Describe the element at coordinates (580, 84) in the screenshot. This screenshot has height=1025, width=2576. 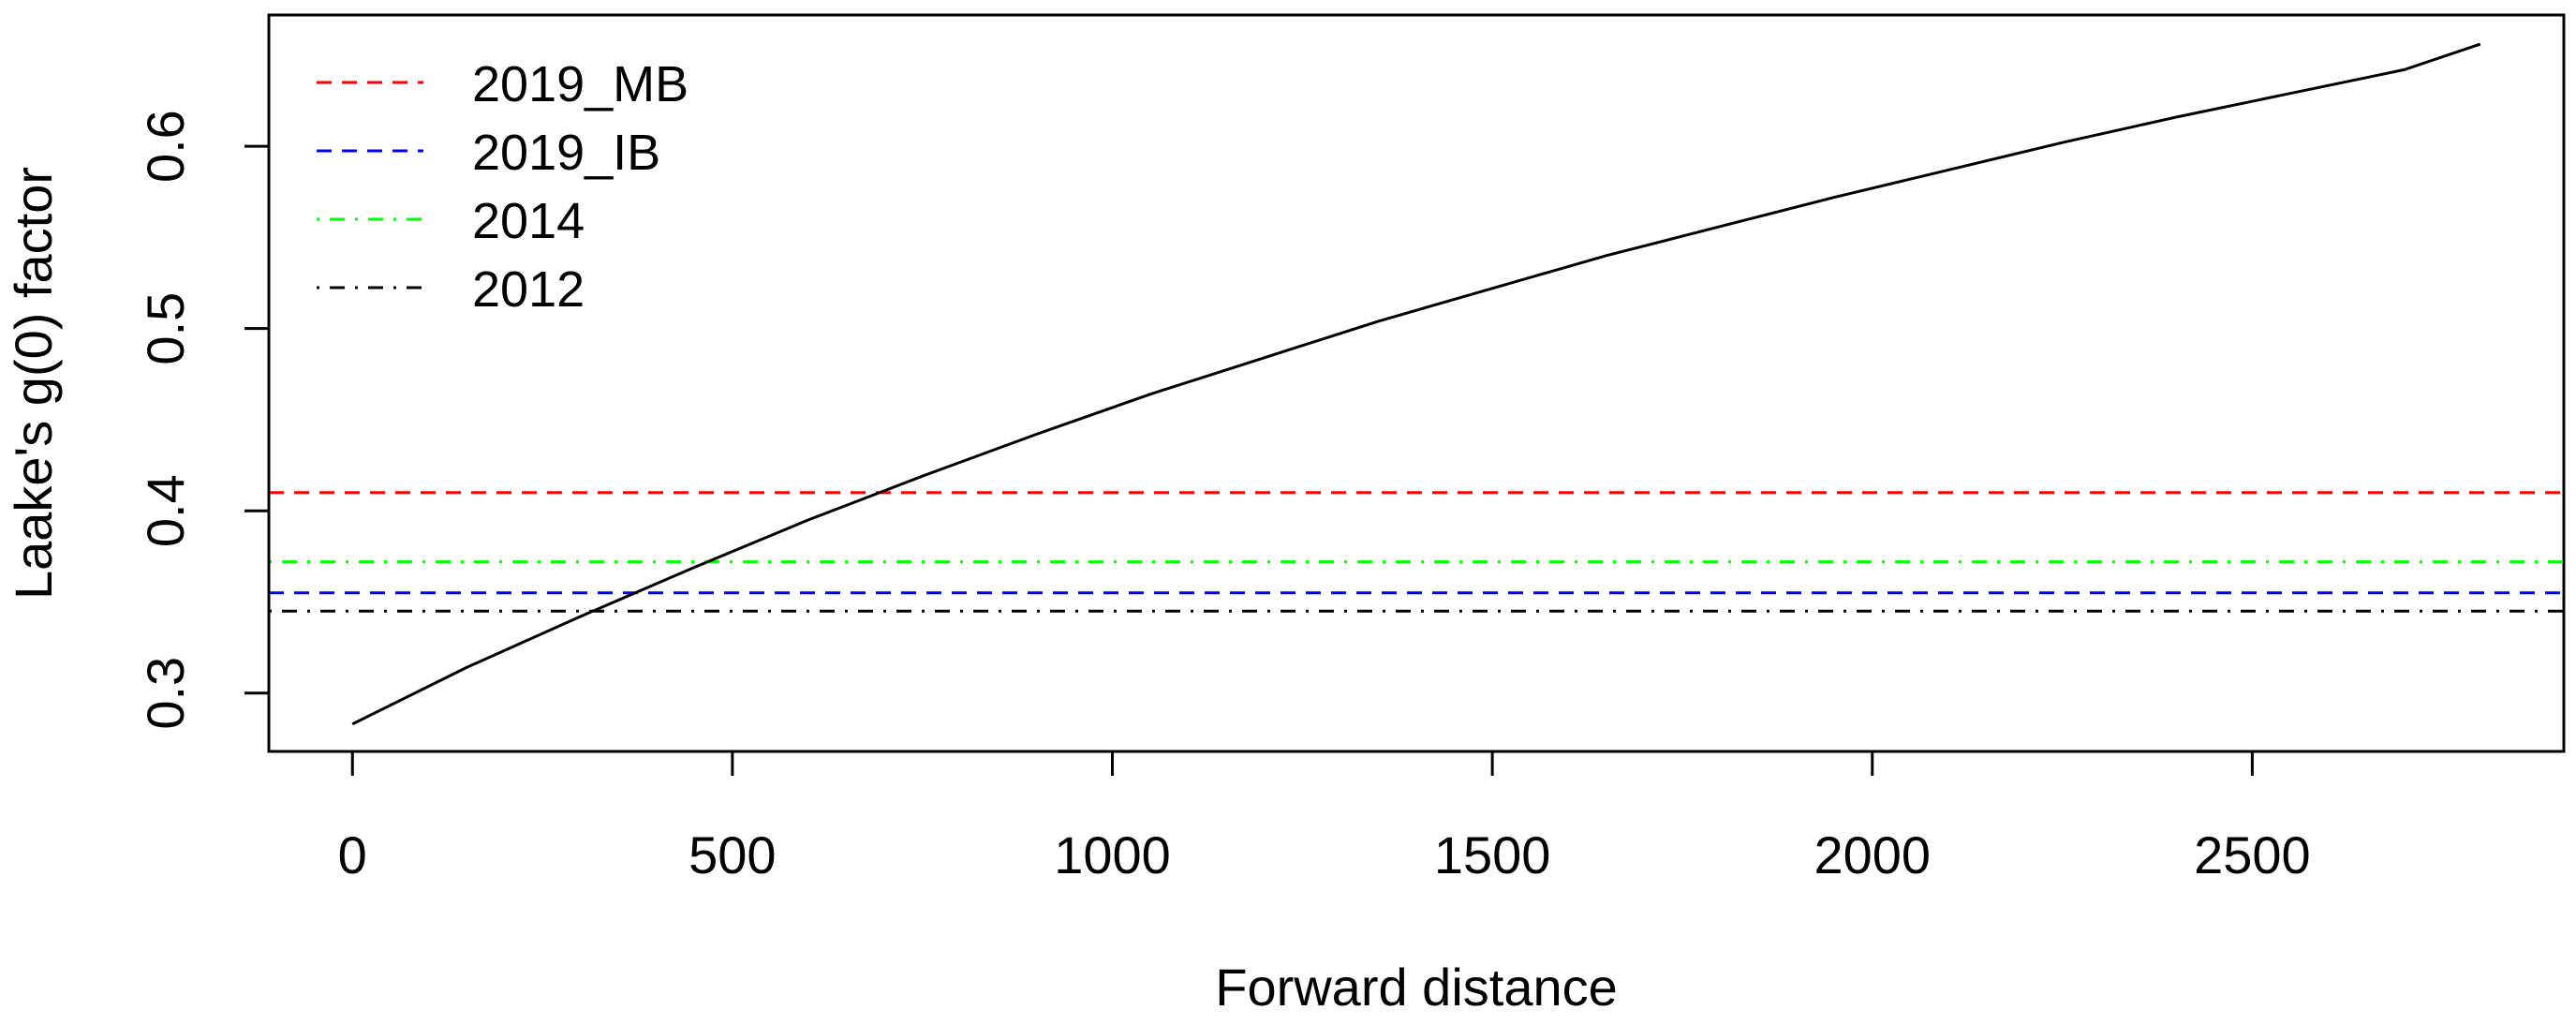
I see `legend-label: 2019_MB` at that location.